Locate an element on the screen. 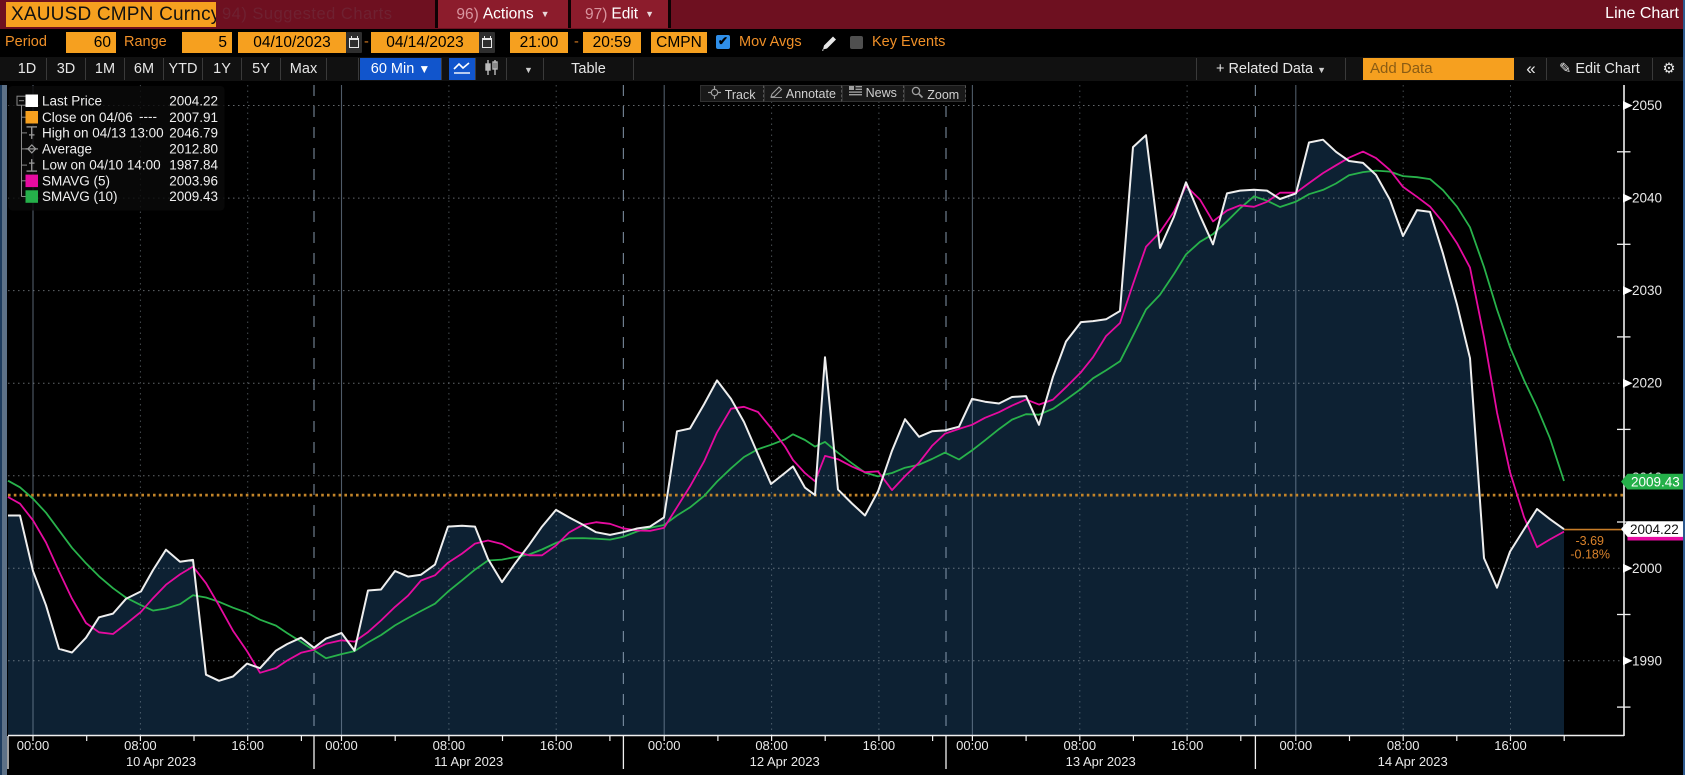  svg-text: SMAVG (10) is located at coordinates (80, 196).